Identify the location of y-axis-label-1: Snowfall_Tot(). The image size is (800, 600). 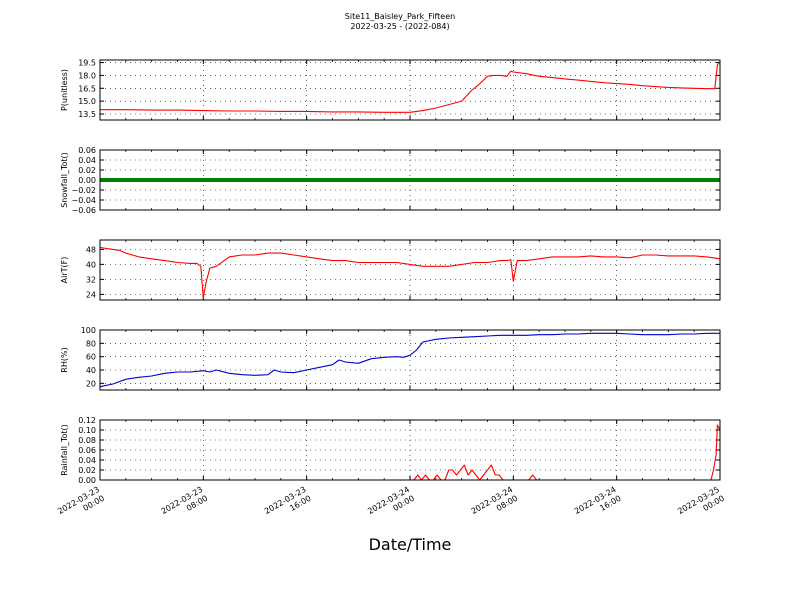
(64, 180).